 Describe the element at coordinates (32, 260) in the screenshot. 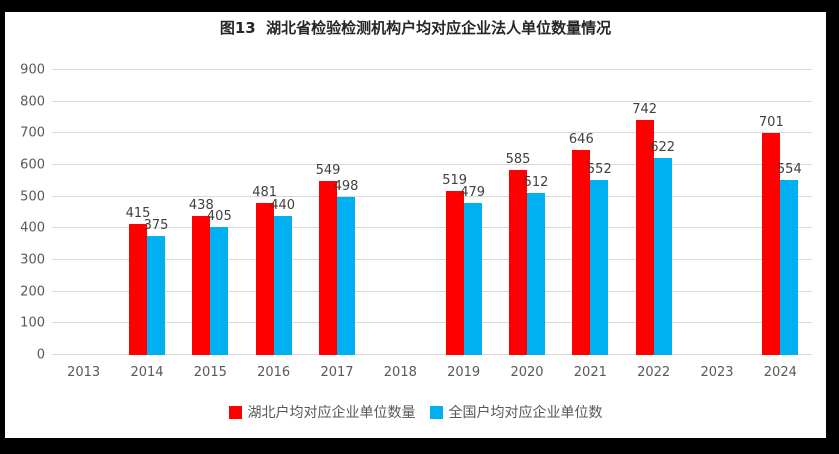

I see `y-tick-label-300: 300` at that location.